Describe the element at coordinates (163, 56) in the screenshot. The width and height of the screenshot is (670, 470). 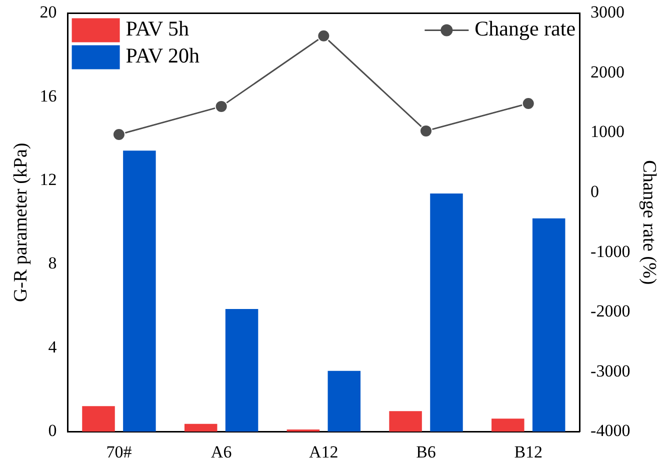
I see `legend-label: PAV 20h` at that location.